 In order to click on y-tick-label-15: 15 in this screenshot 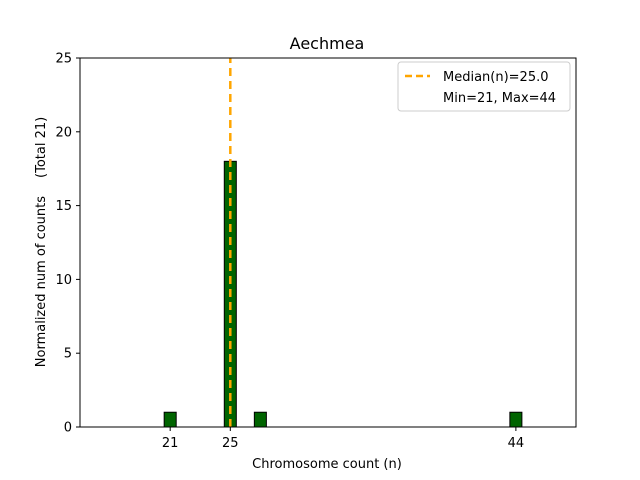, I will do `click(63, 206)`.